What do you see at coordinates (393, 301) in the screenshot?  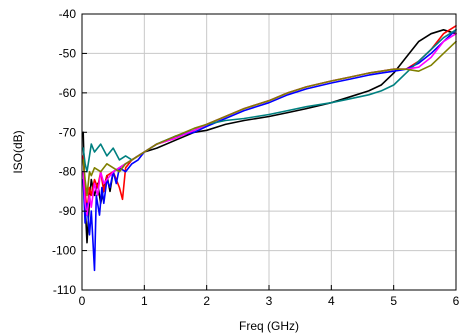 I see `x-tick-label: 5` at bounding box center [393, 301].